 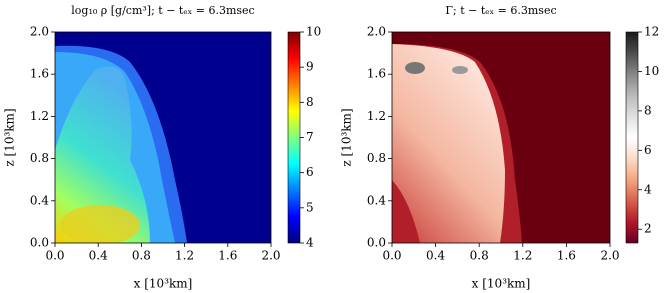 I want to click on colorbar-tick-label: 12, so click(x=651, y=32).